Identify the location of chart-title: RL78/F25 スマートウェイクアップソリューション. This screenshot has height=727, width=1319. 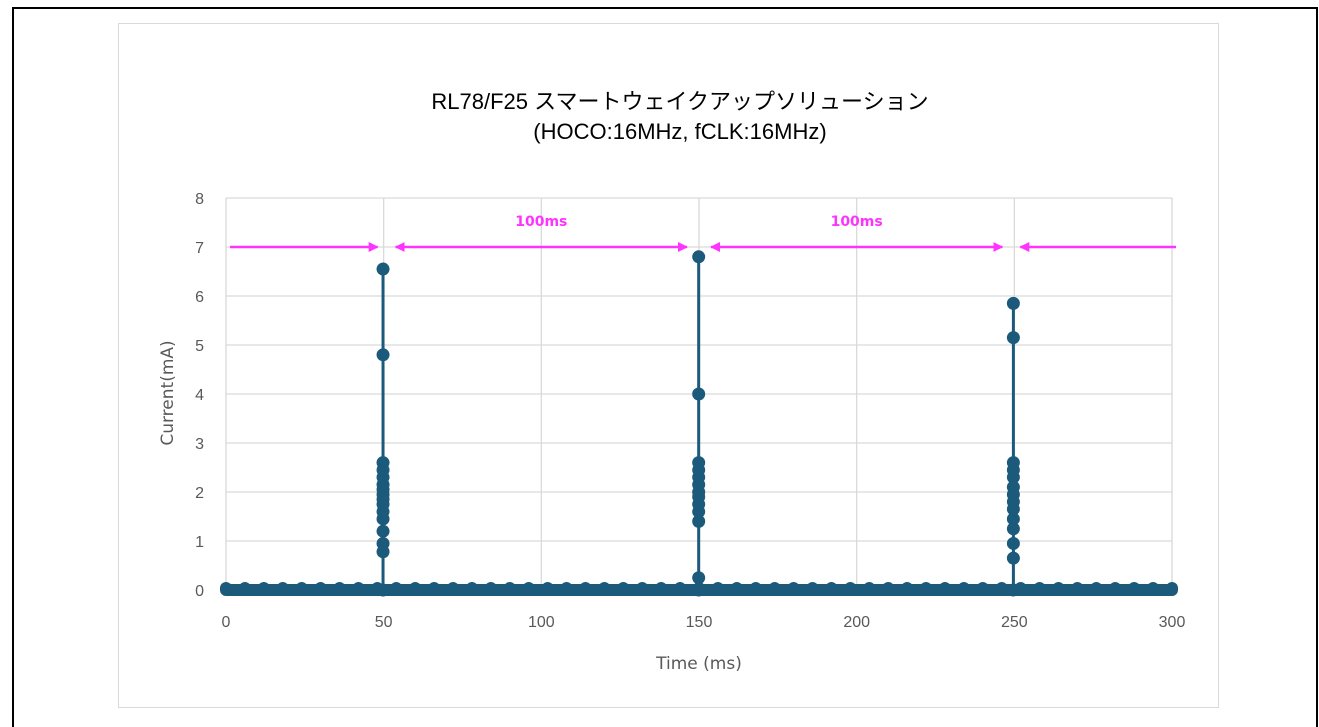
(679, 101).